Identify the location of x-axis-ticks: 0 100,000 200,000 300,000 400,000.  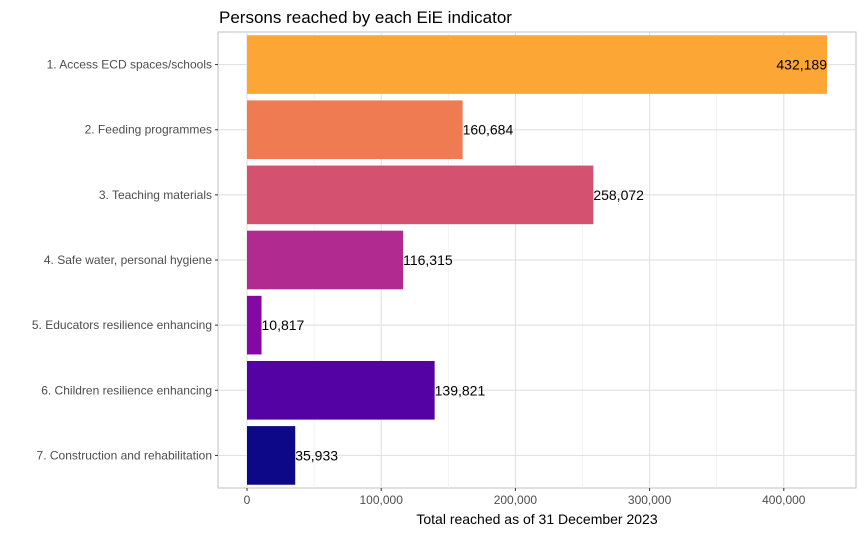
(525, 497).